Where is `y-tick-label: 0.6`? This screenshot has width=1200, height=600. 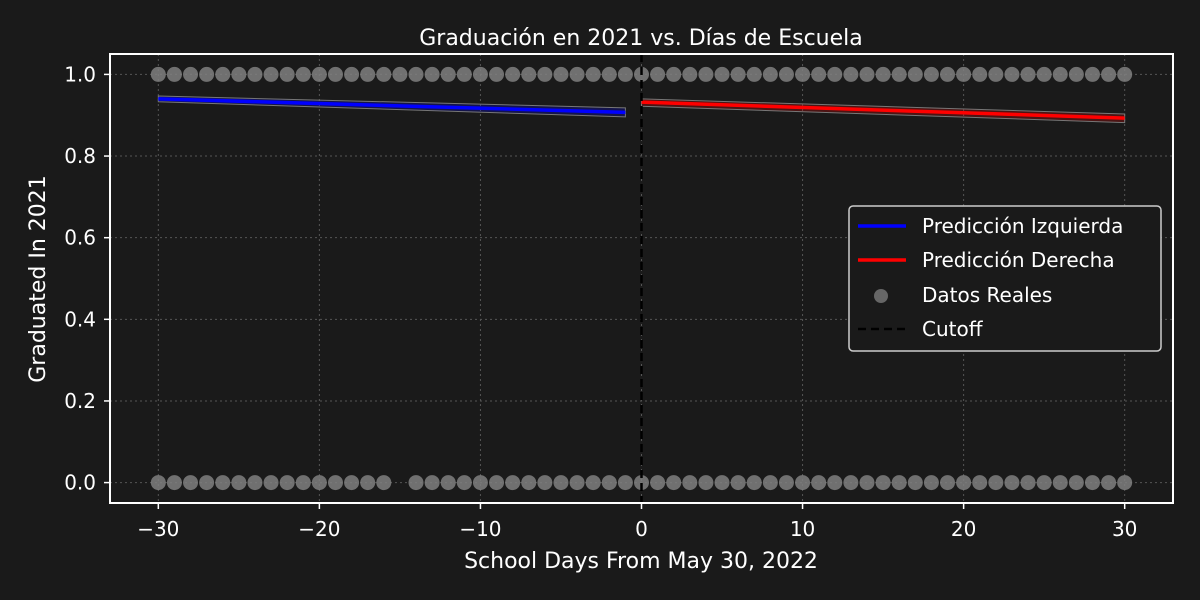
y-tick-label: 0.6 is located at coordinates (80, 238).